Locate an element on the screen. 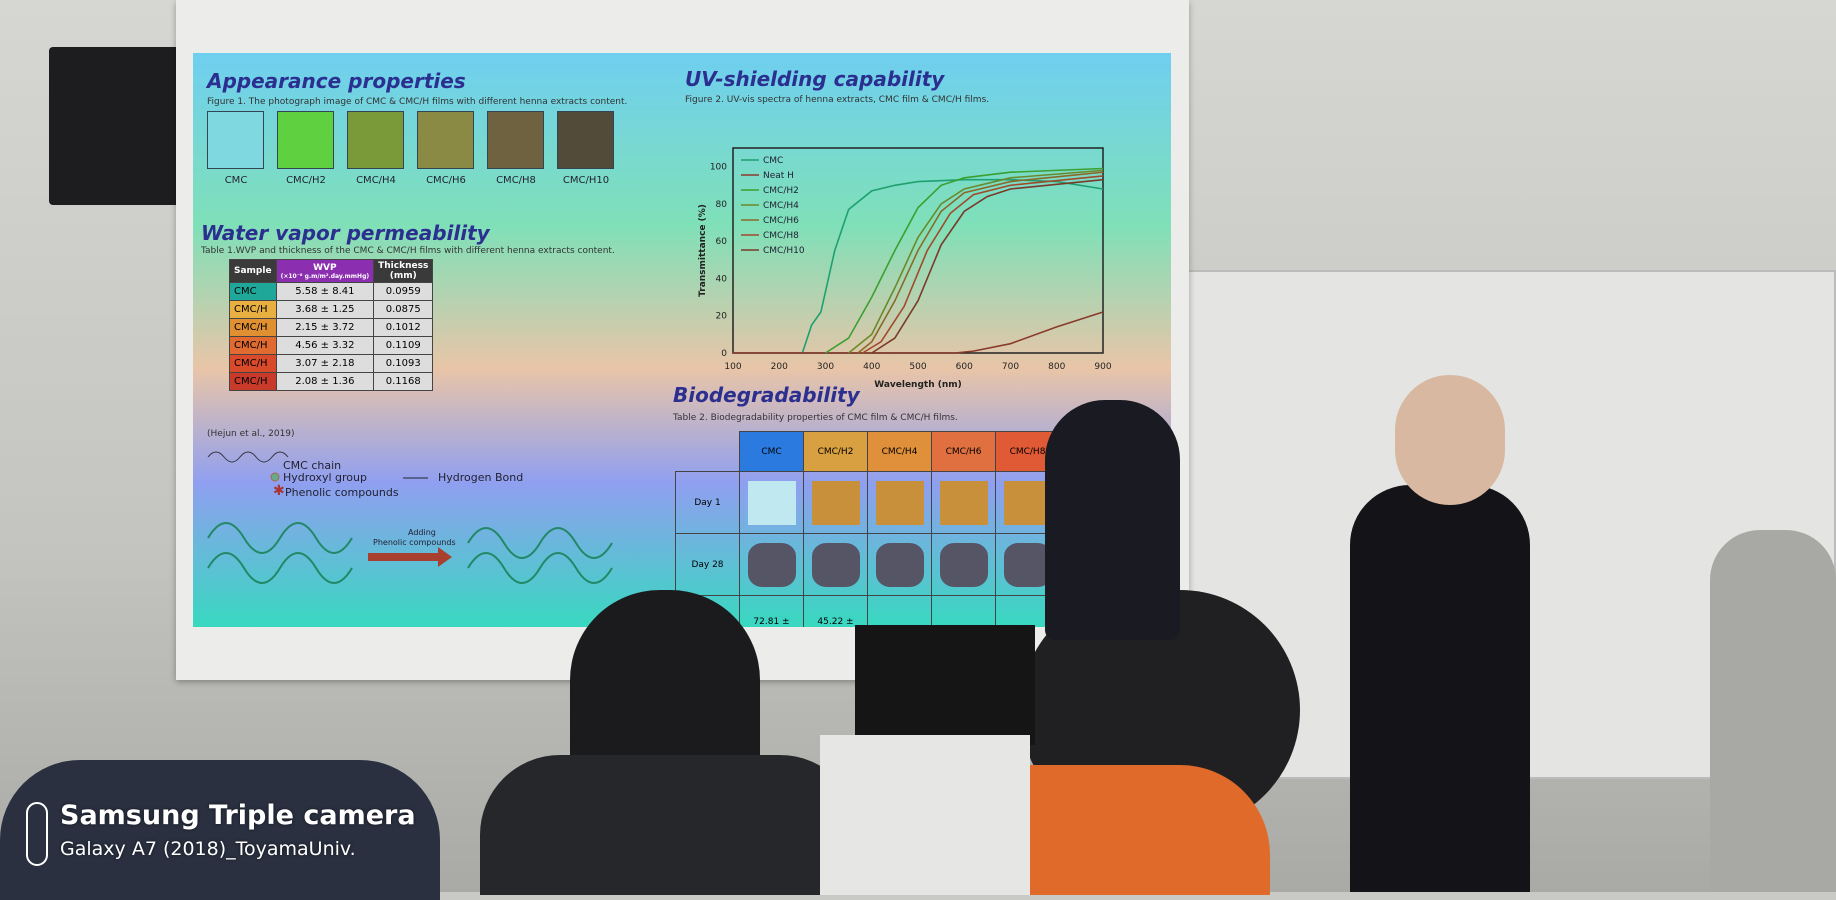  table-row: CMC/H 3.07 ± 2.18 0.1093 is located at coordinates (331, 363).